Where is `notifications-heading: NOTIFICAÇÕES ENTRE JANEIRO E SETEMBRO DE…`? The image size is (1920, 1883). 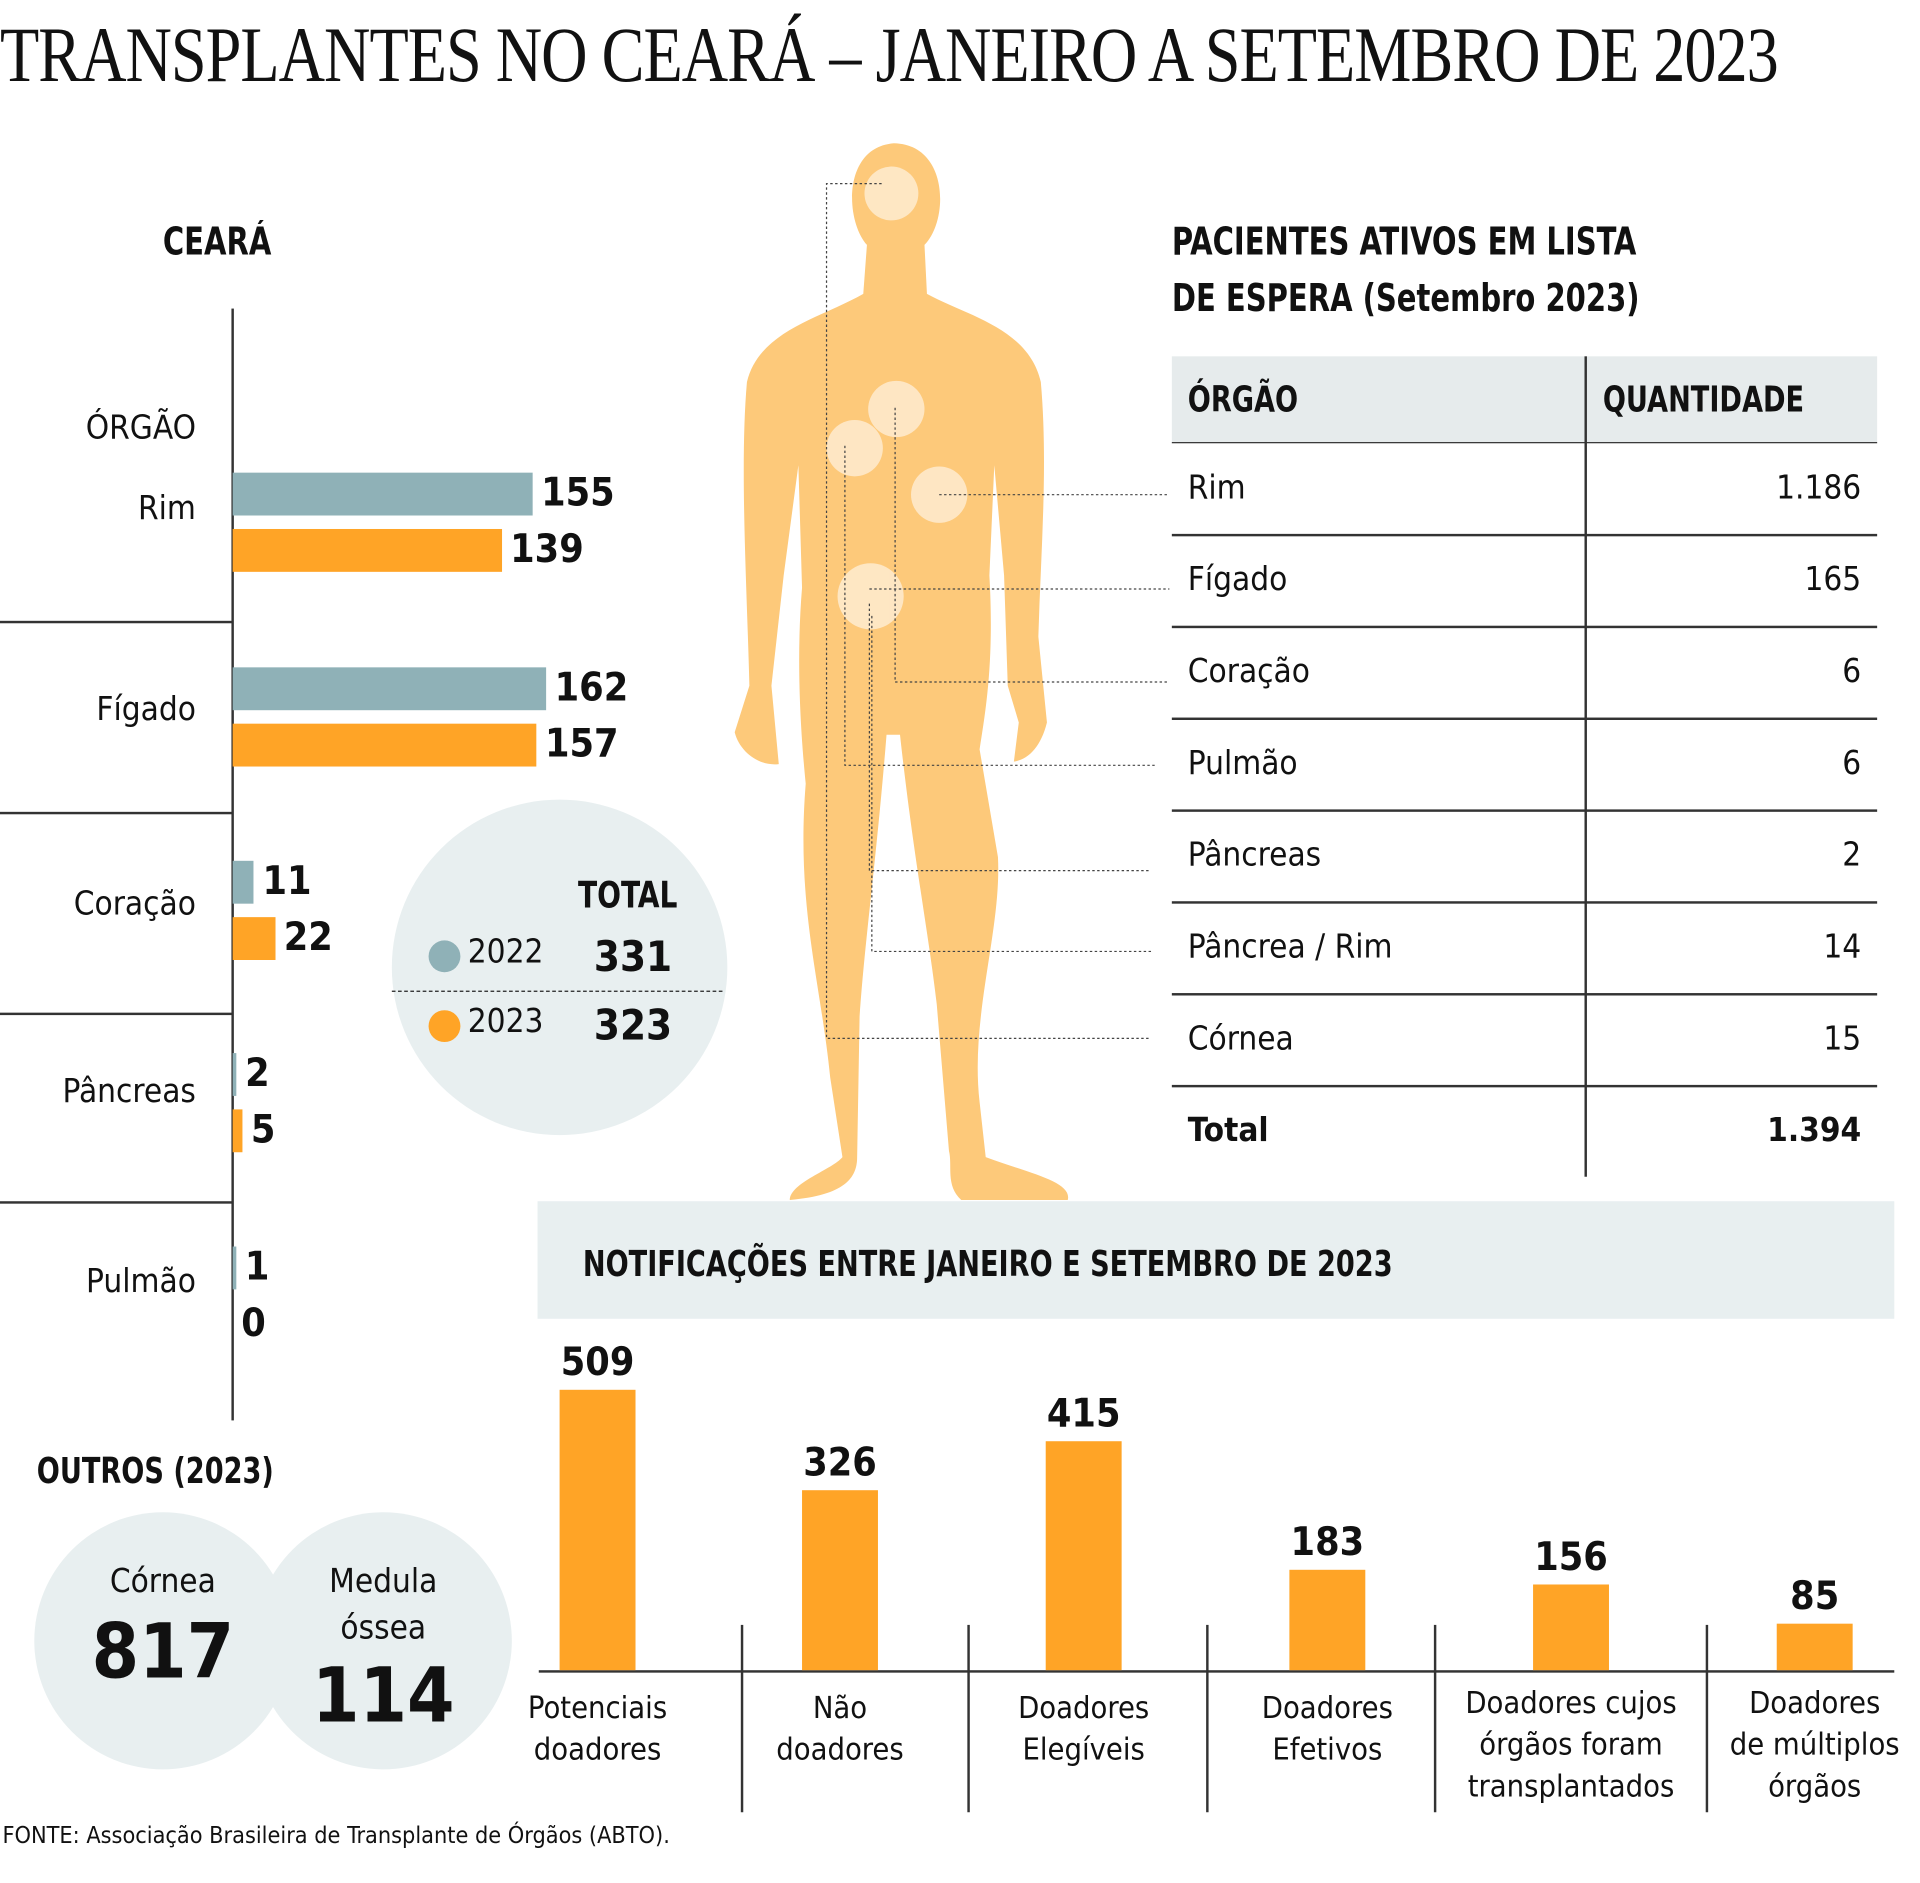 notifications-heading: NOTIFICAÇÕES ENTRE JANEIRO E SETEMBRO DE… is located at coordinates (987, 1263).